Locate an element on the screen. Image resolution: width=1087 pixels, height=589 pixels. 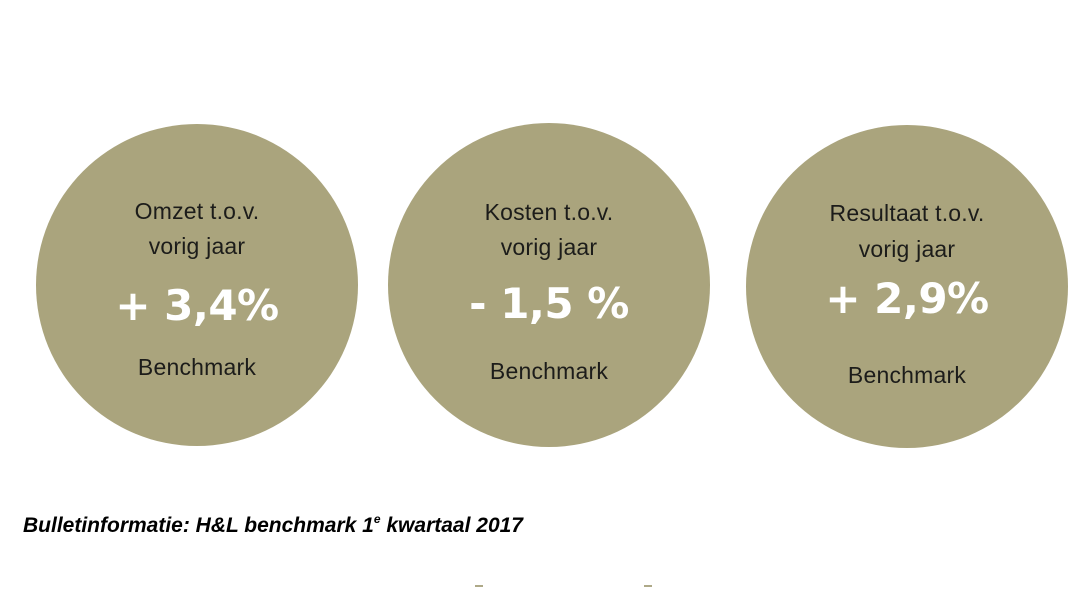
kpi-label-line1: Resultaat t.o.v. is located at coordinates (907, 213).